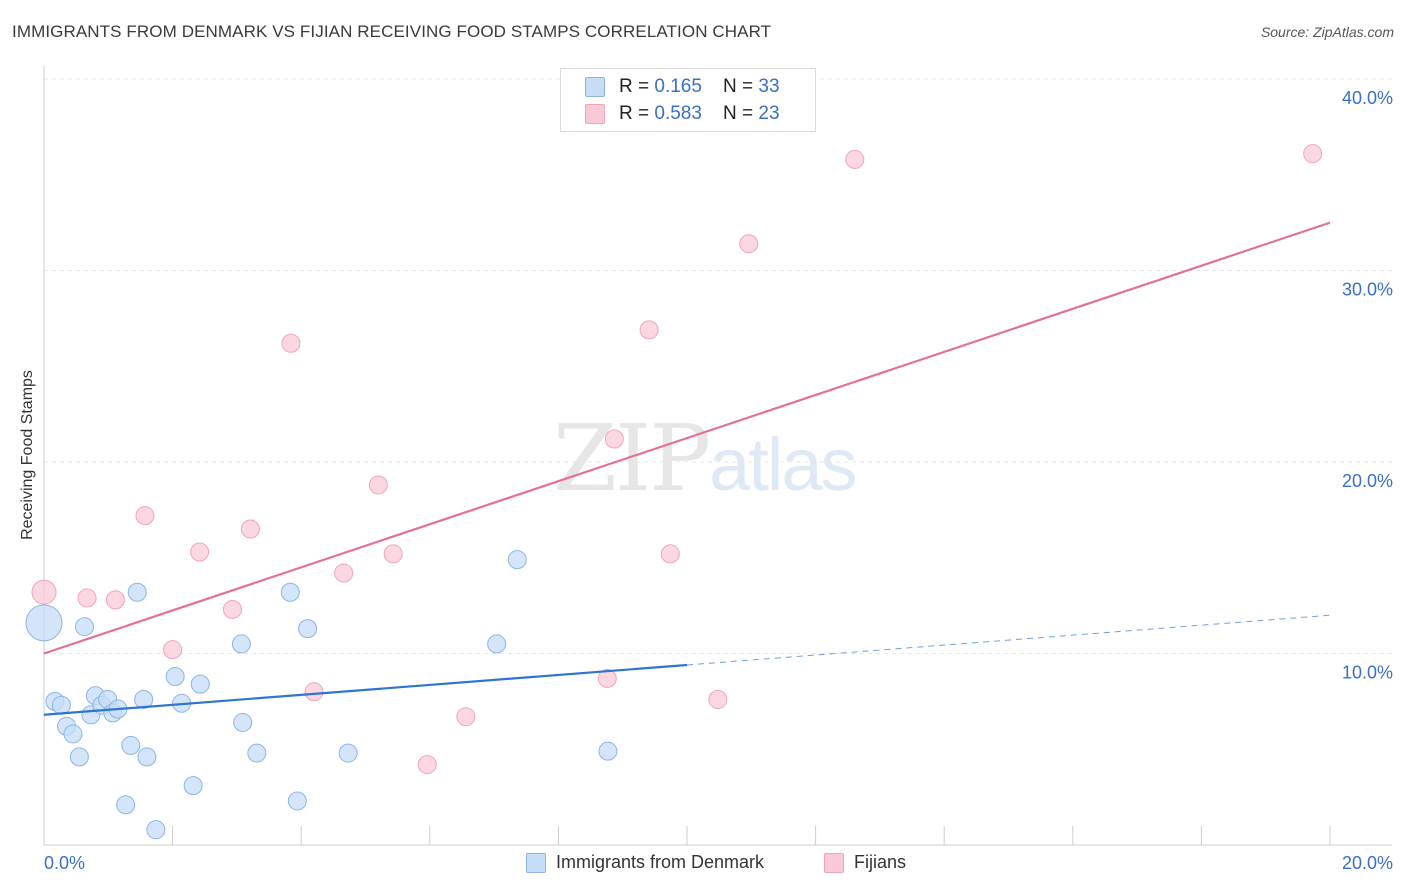 The image size is (1406, 892). Describe the element at coordinates (678, 113) in the screenshot. I see `r-value: 0.583` at that location.